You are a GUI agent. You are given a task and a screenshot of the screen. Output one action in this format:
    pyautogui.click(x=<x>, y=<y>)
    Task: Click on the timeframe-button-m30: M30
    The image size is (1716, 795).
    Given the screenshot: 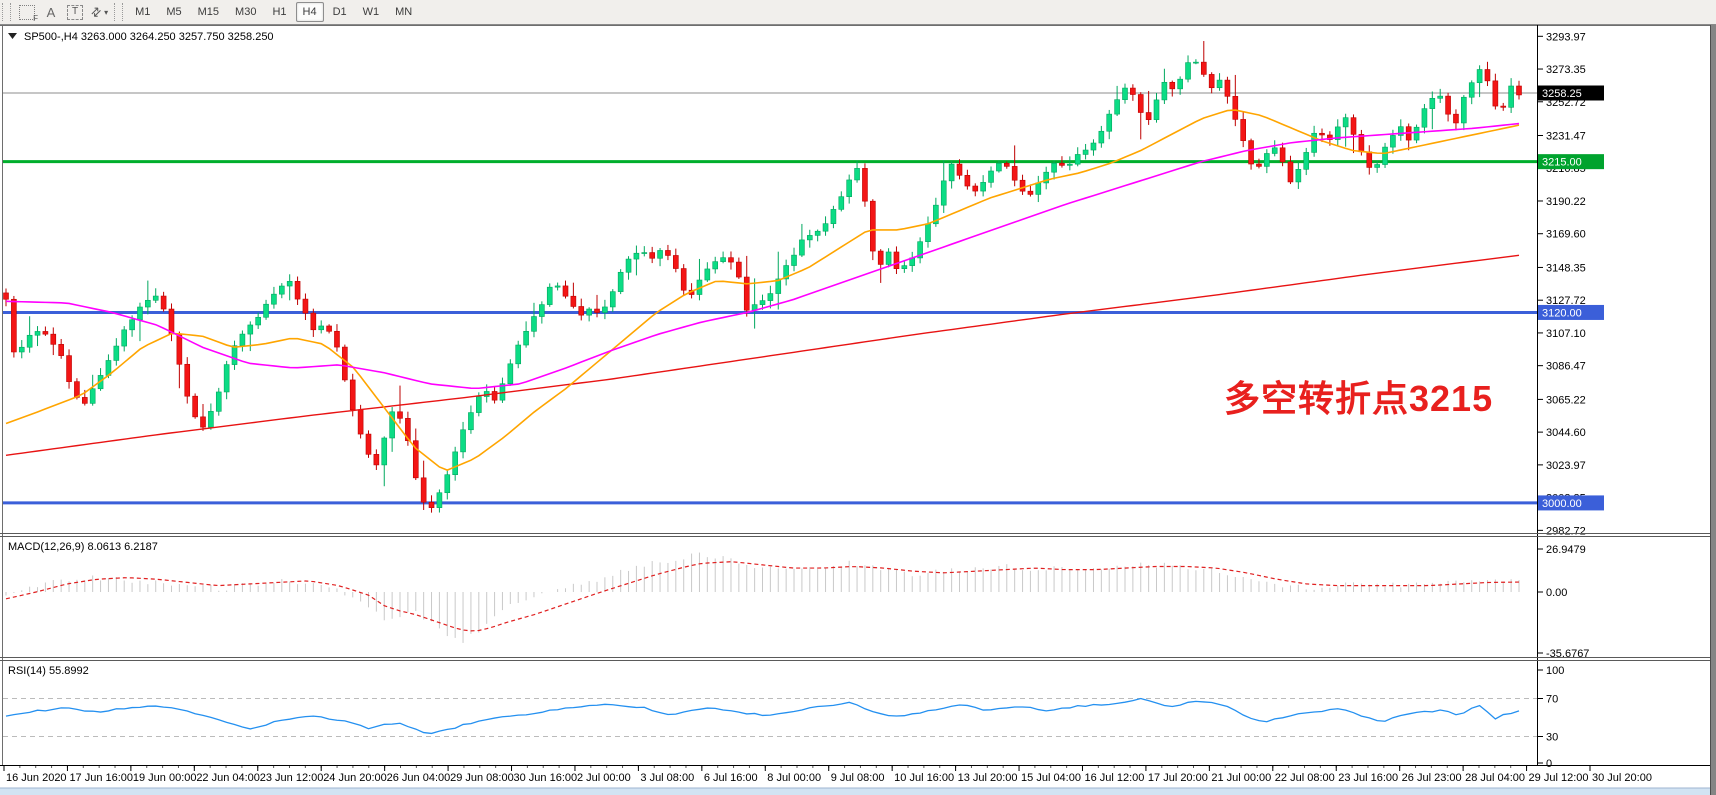 What is the action you would take?
    pyautogui.click(x=245, y=12)
    